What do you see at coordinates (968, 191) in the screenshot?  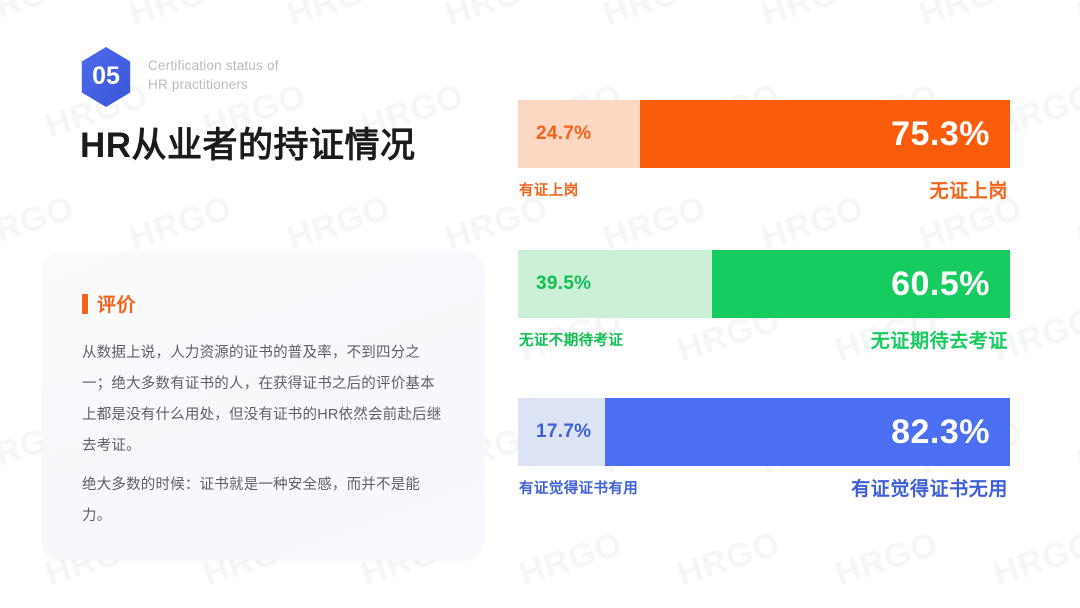 I see `bar-label-right: 无证上岗` at bounding box center [968, 191].